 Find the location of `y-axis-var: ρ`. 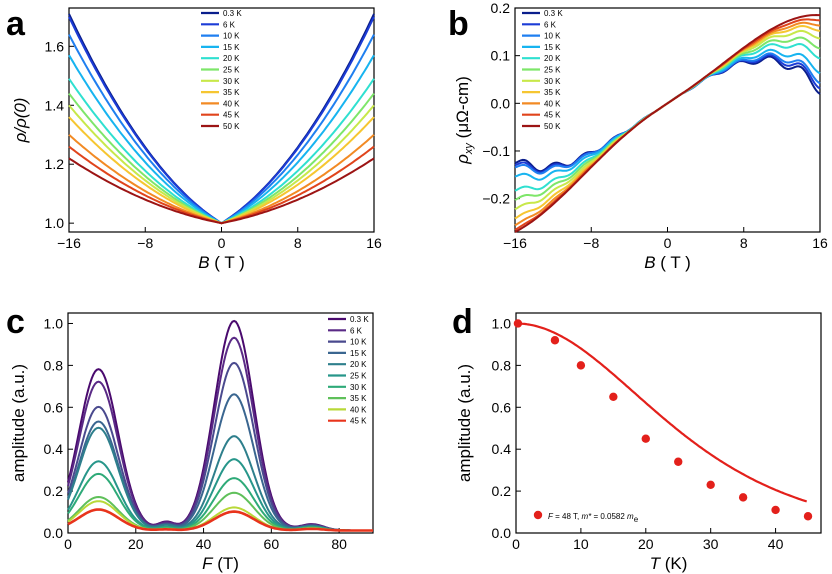

y-axis-var: ρ is located at coordinates (462, 159).